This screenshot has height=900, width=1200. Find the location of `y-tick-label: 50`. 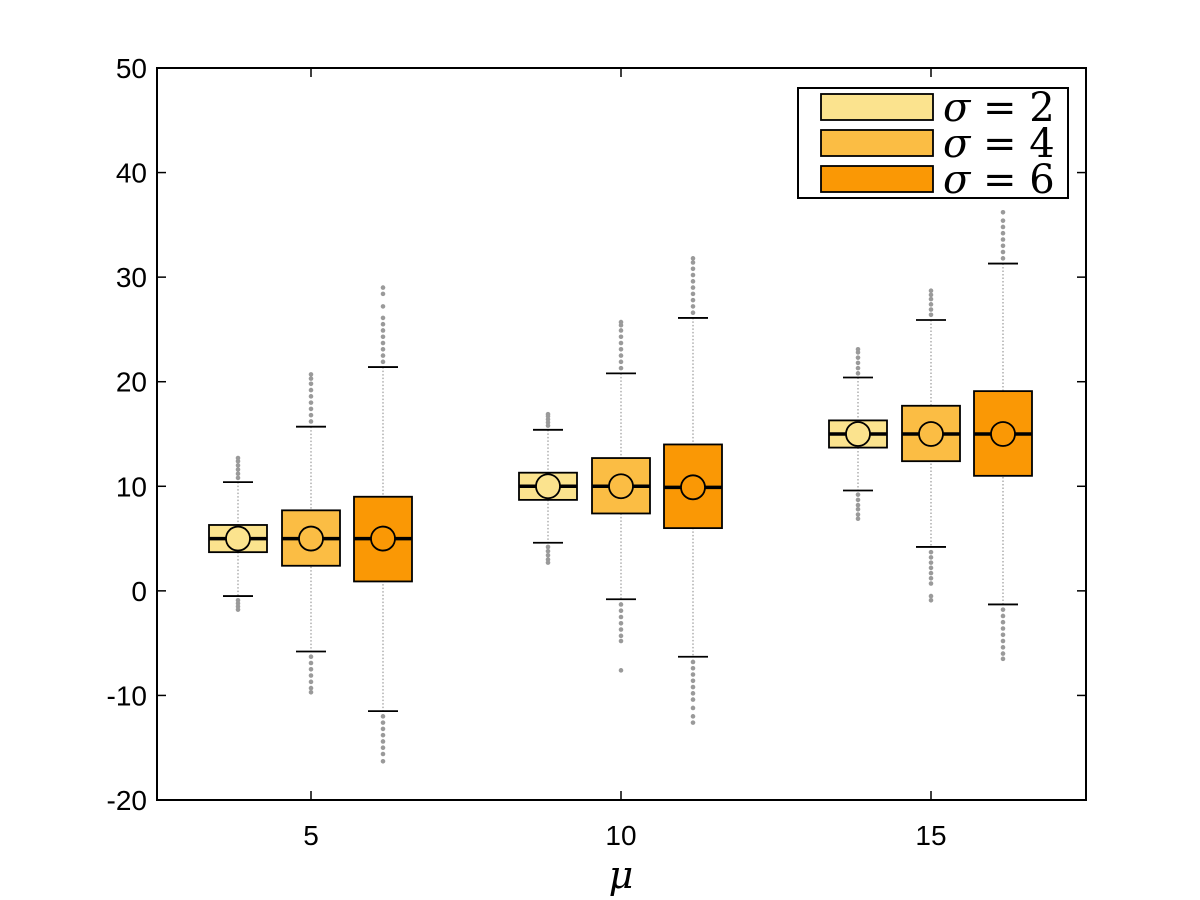

y-tick-label: 50 is located at coordinates (131, 68).